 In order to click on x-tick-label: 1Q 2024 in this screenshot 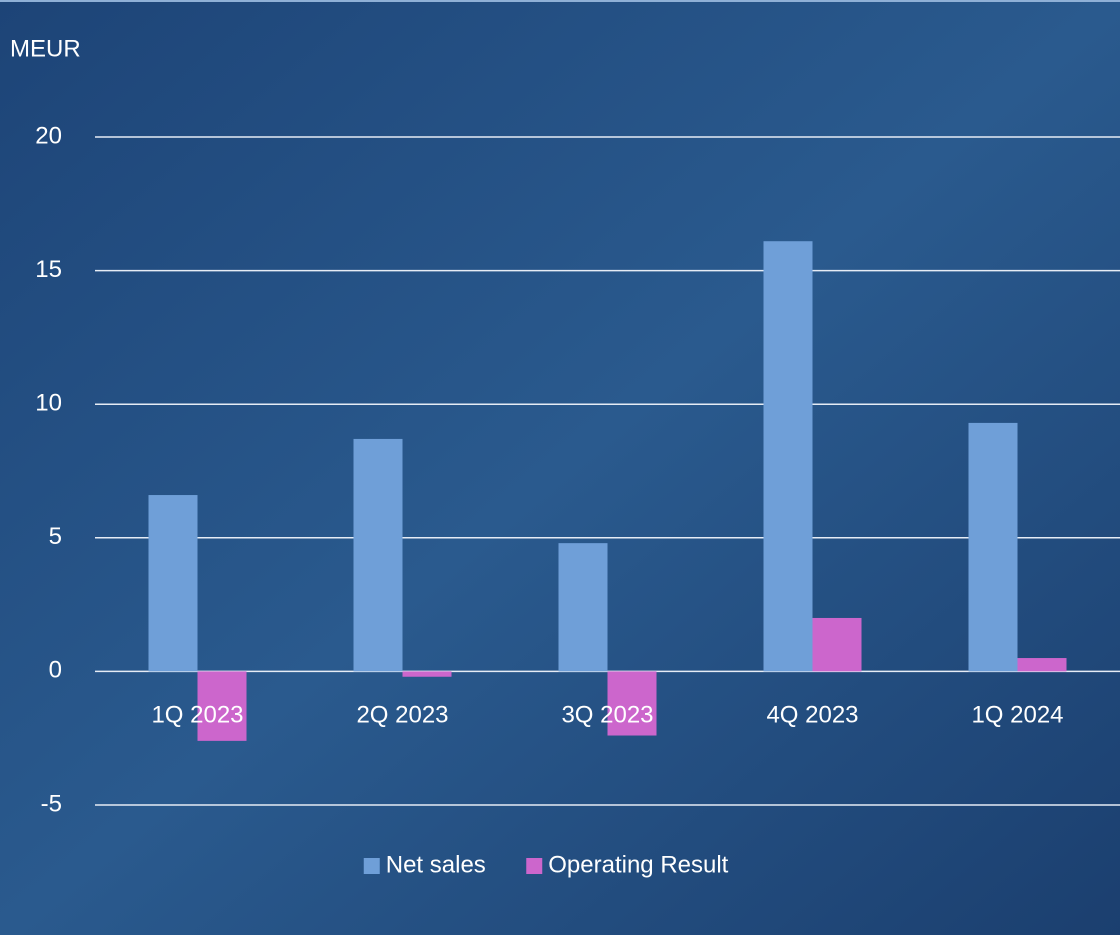, I will do `click(1017, 715)`.